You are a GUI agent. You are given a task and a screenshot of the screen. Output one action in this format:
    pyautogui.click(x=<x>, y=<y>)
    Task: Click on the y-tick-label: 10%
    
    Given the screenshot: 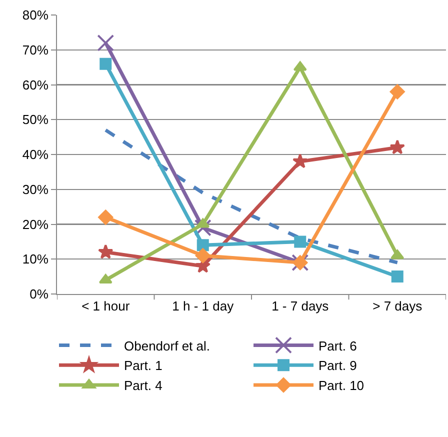 What is the action you would take?
    pyautogui.click(x=35, y=259)
    